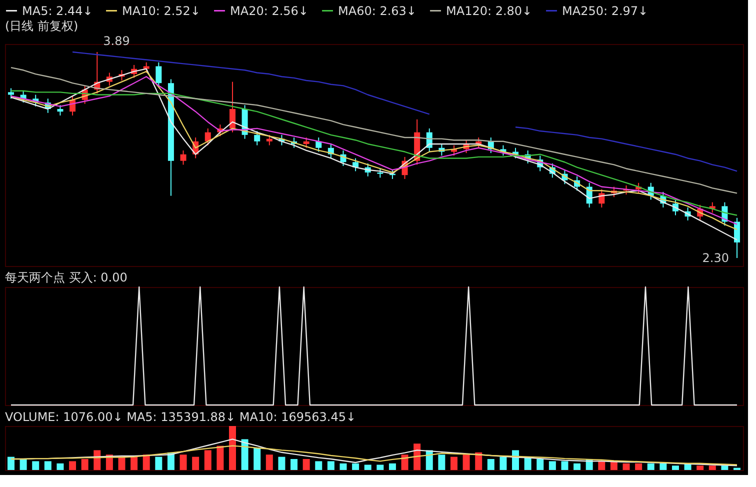 The height and width of the screenshot is (487, 756). What do you see at coordinates (180, 417) in the screenshot?
I see `chart-title: VOLUME: 1076.00↓ MA5: 135391.88↓ MA10: 169563.45↓` at bounding box center [180, 417].